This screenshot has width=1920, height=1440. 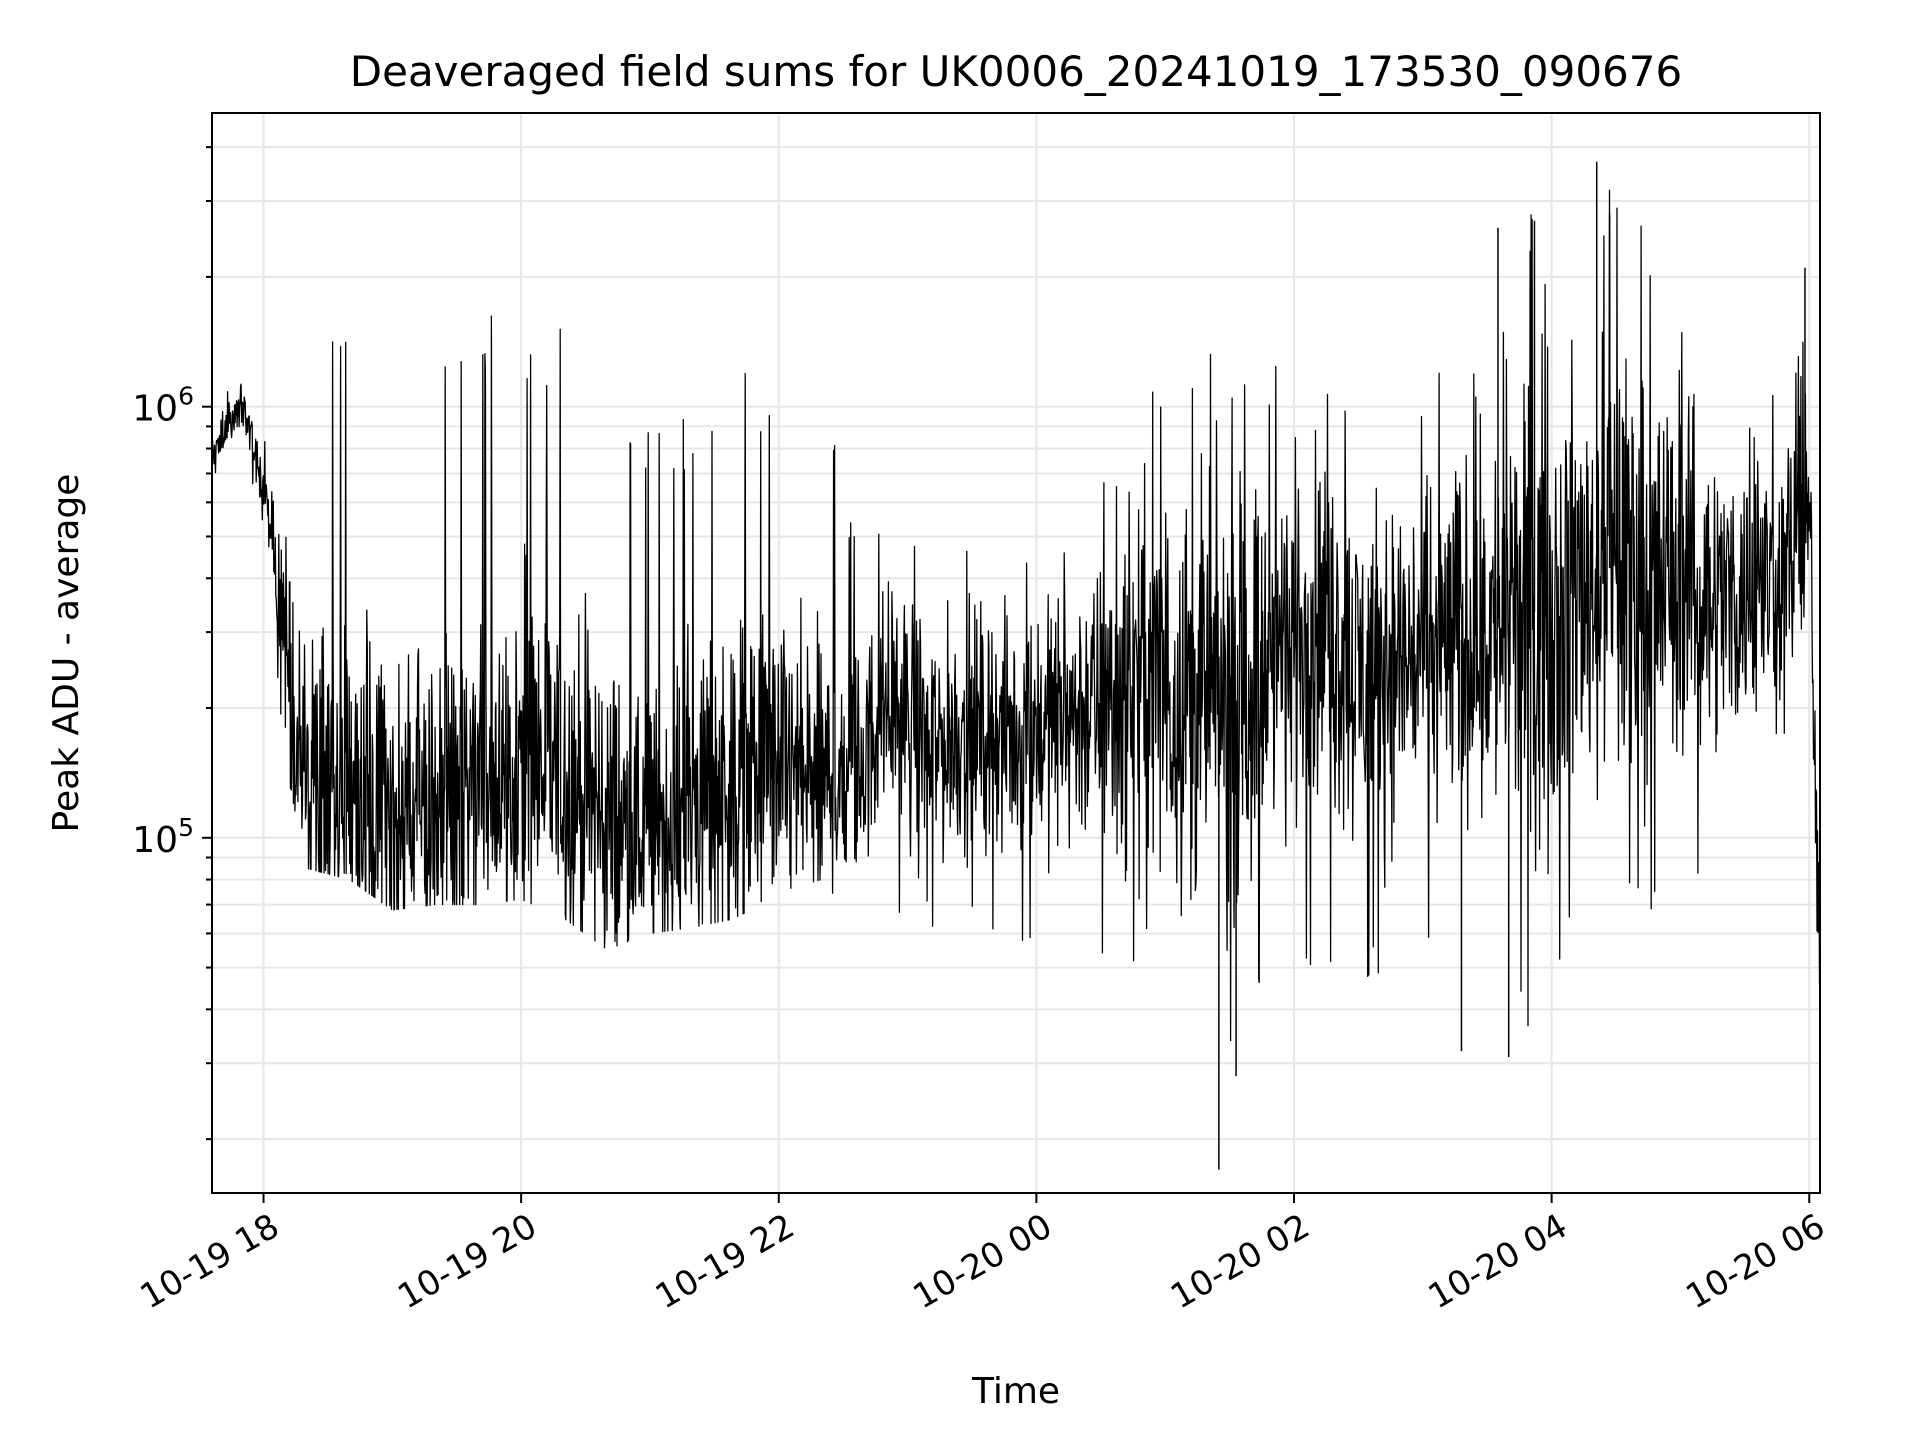 I want to click on y-tick-label: 10⁶, so click(x=163, y=406).